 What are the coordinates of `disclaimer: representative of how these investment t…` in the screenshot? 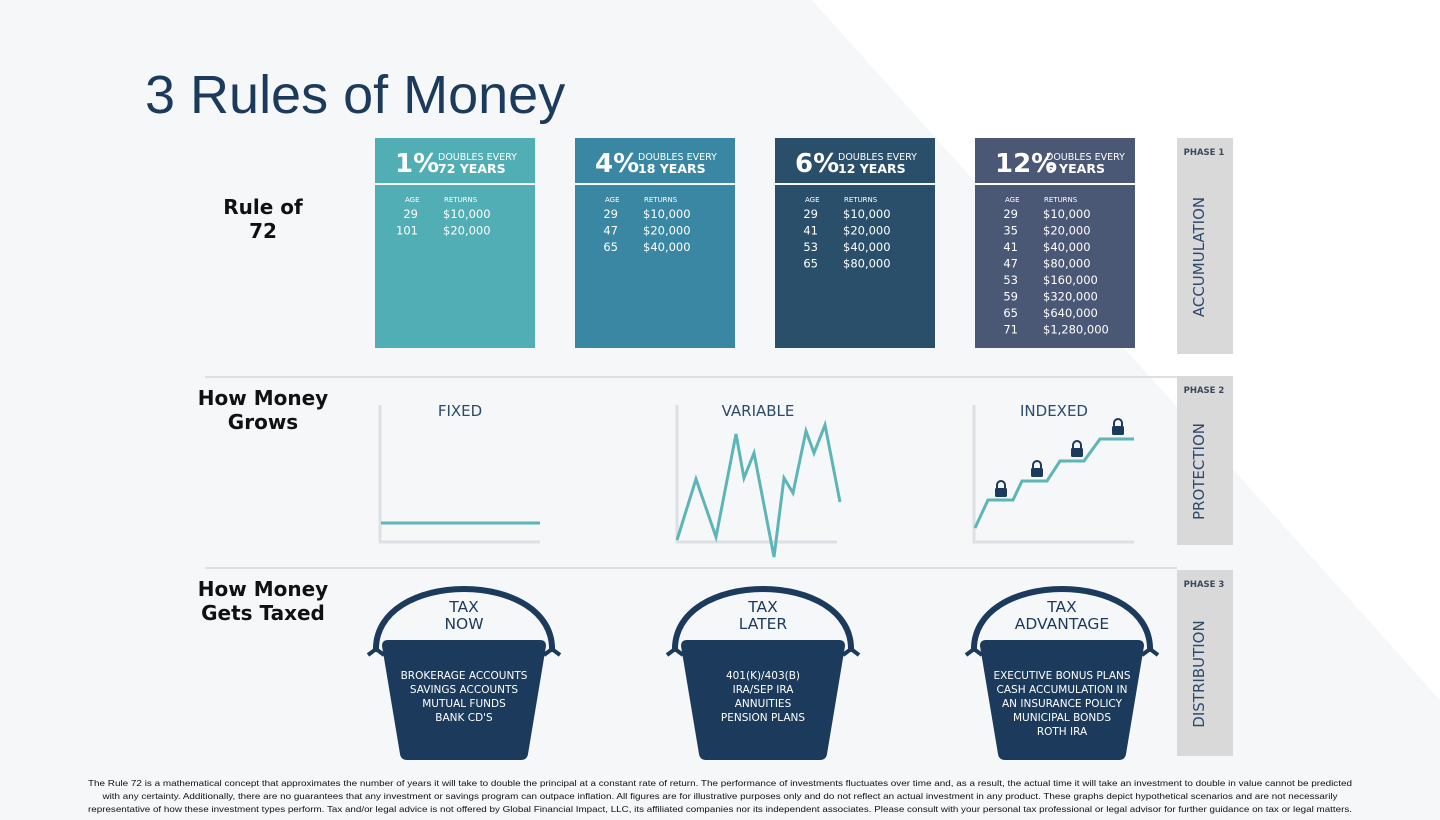 It's located at (720, 809).